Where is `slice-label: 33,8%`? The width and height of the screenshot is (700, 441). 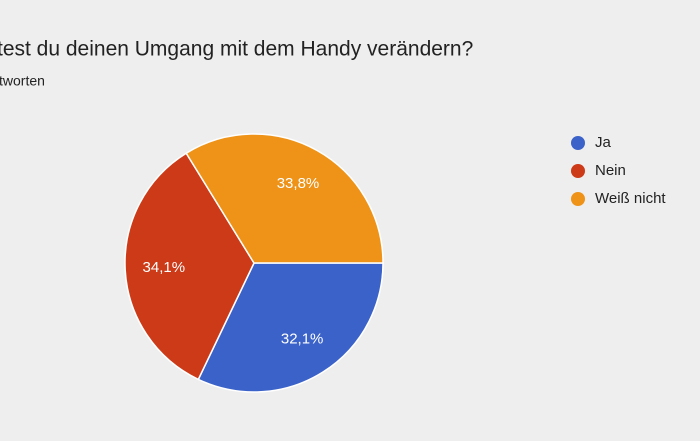
slice-label: 33,8% is located at coordinates (298, 183).